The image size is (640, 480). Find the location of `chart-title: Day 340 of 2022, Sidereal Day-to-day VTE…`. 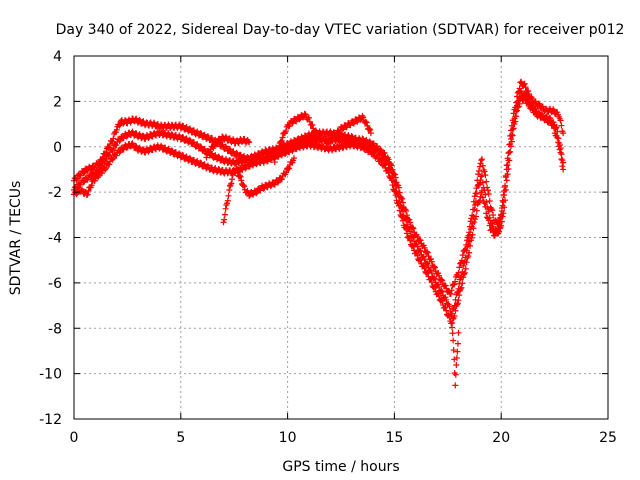

chart-title: Day 340 of 2022, Sidereal Day-to-day VTE… is located at coordinates (340, 30).